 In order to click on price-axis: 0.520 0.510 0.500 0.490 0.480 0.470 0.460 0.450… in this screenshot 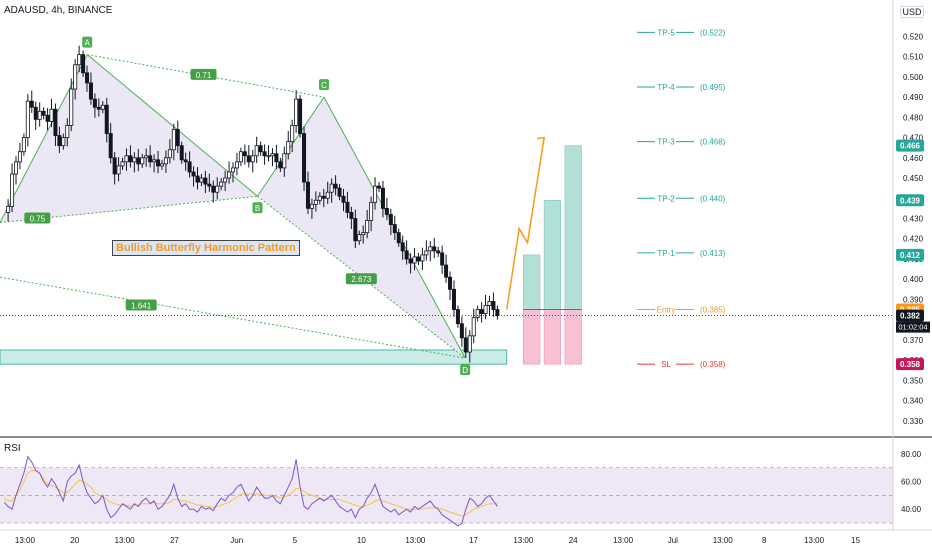, I will do `click(911, 265)`.